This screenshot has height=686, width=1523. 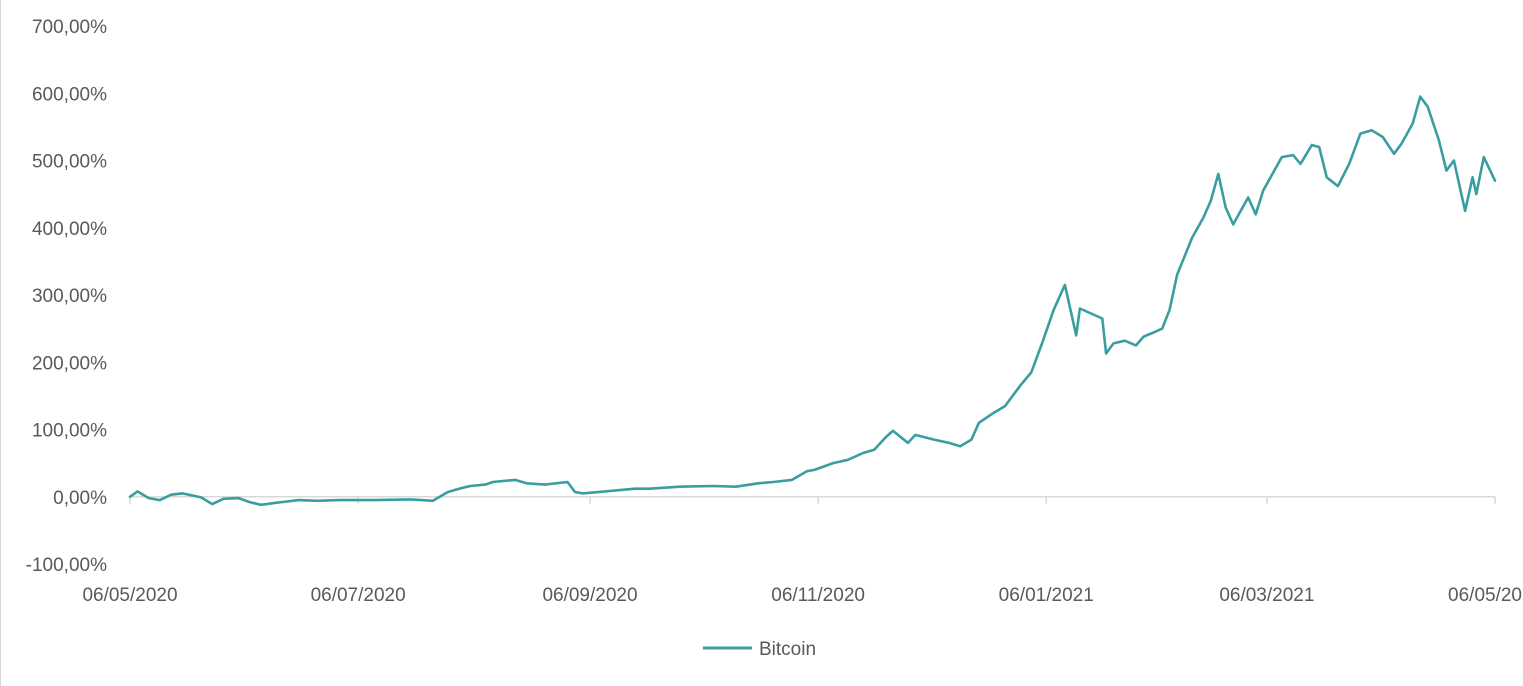 I want to click on y-tick-label: 600,00%, so click(x=69, y=94).